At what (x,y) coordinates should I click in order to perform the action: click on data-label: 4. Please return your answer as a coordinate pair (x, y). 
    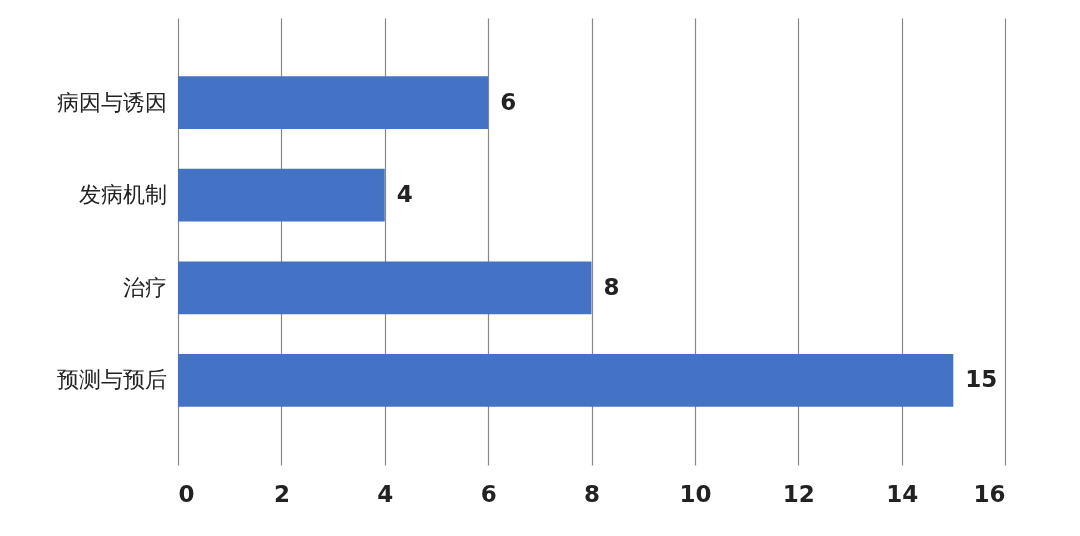
    Looking at the image, I should click on (404, 194).